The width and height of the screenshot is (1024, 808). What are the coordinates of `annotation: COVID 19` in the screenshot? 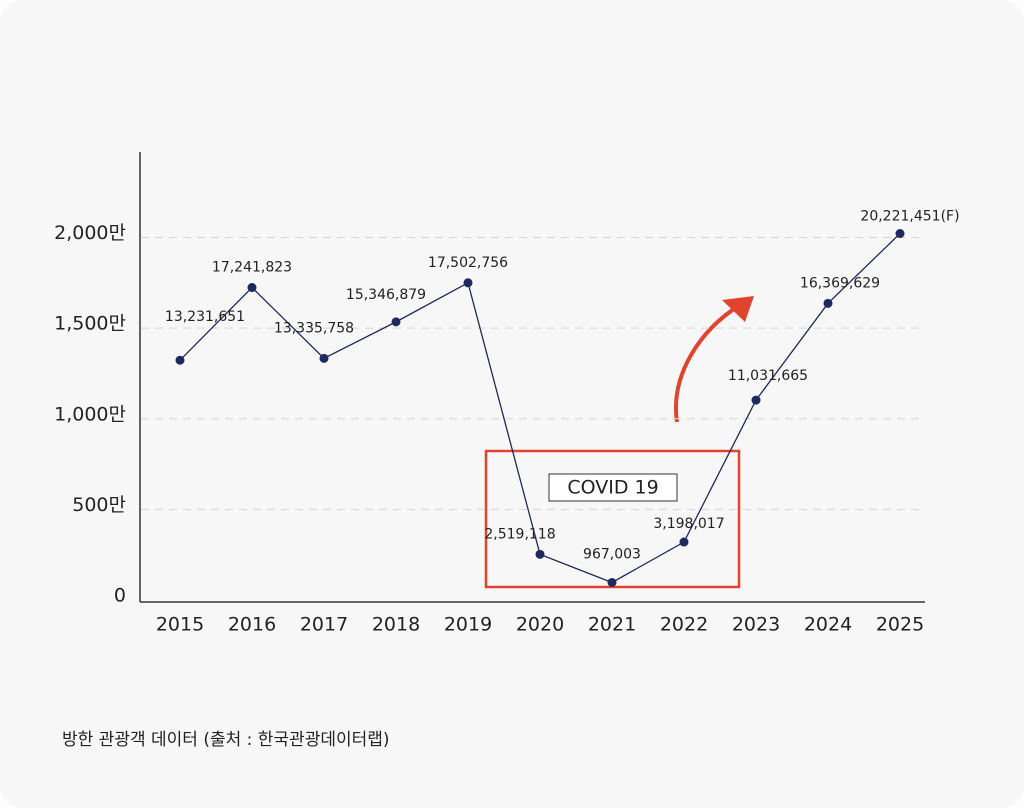 It's located at (612, 488).